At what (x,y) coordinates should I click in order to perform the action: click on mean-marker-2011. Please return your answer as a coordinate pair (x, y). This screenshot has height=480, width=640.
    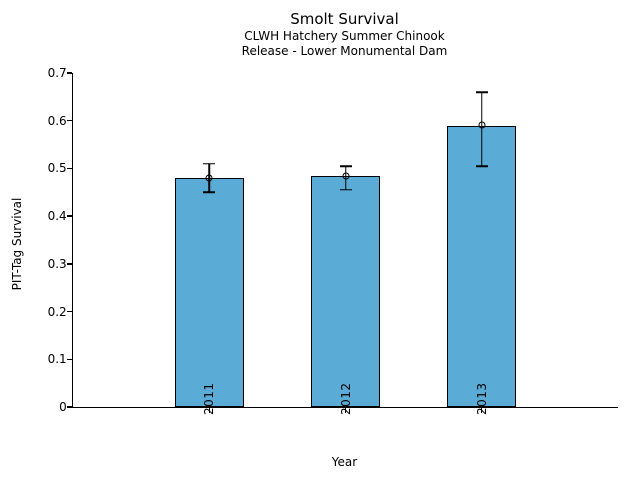
    Looking at the image, I should click on (209, 178).